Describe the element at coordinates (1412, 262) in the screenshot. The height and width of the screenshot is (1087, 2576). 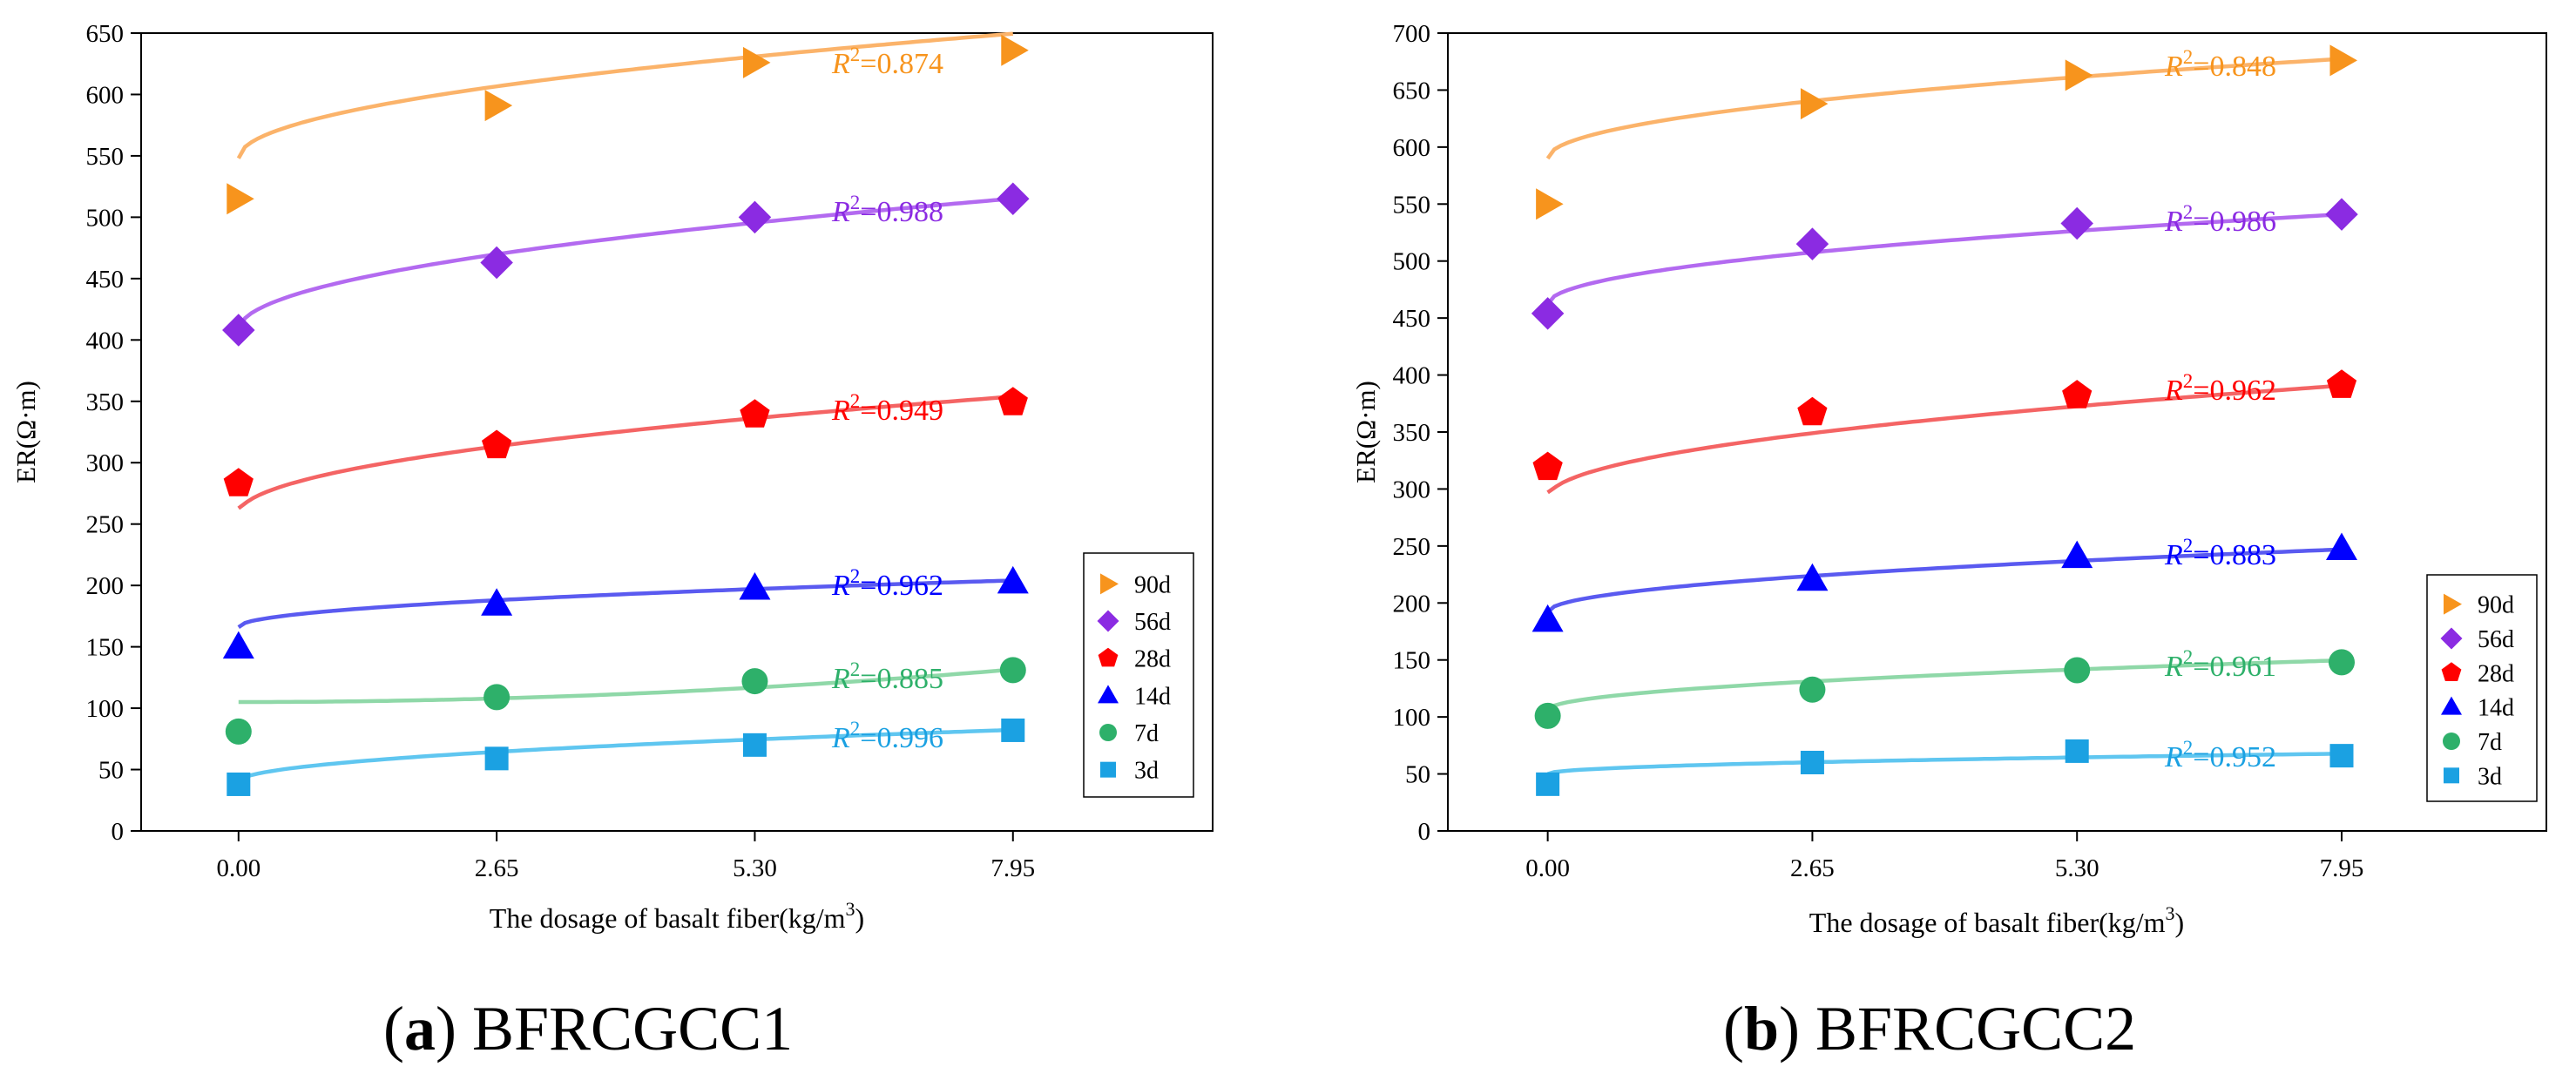
I see `y-tick-label: 500` at that location.